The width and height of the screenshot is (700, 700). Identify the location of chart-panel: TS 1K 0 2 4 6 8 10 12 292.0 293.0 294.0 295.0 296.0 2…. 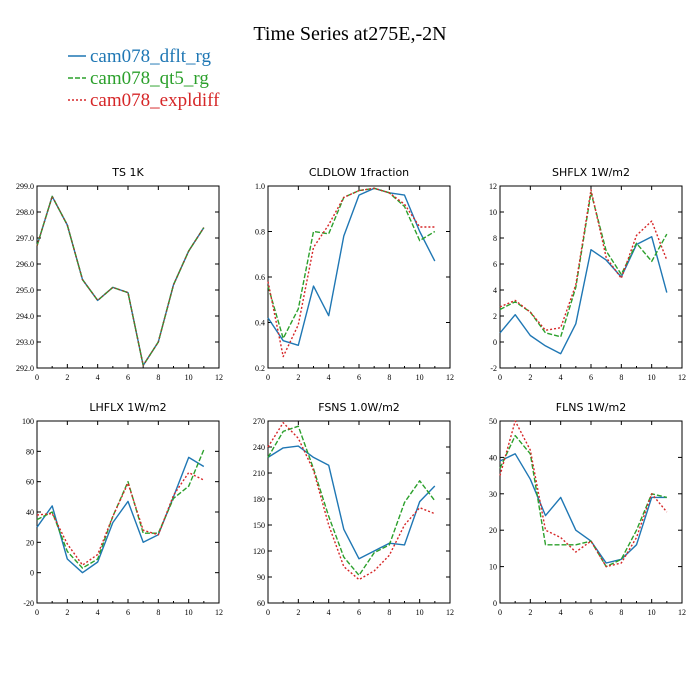
(119, 274).